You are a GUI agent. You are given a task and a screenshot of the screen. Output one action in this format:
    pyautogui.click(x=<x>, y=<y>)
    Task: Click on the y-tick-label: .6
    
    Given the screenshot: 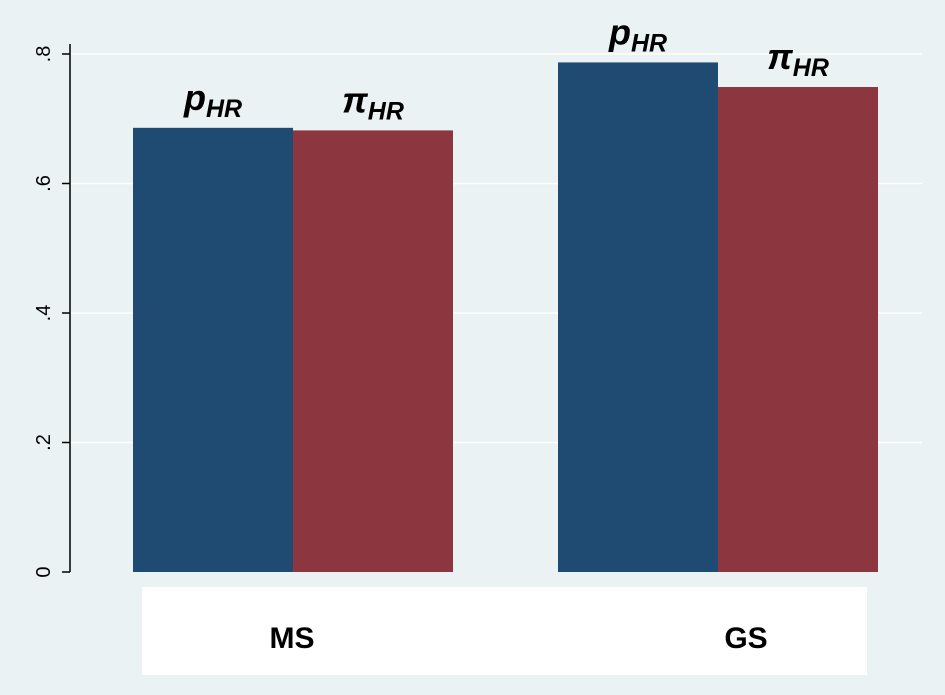 What is the action you would take?
    pyautogui.click(x=44, y=183)
    